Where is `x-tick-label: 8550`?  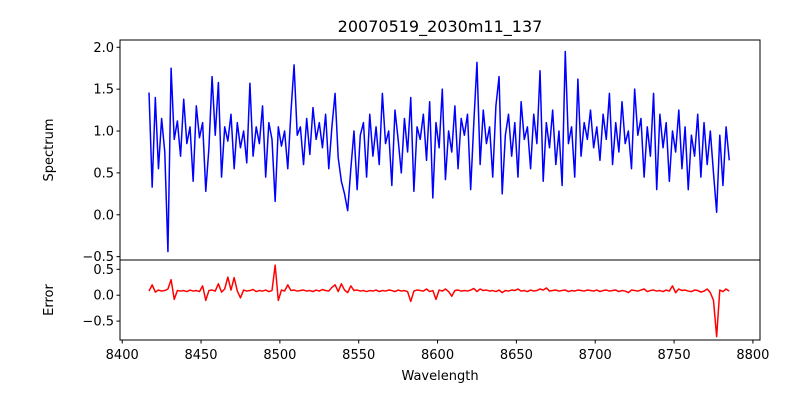
x-tick-label: 8550 is located at coordinates (358, 355).